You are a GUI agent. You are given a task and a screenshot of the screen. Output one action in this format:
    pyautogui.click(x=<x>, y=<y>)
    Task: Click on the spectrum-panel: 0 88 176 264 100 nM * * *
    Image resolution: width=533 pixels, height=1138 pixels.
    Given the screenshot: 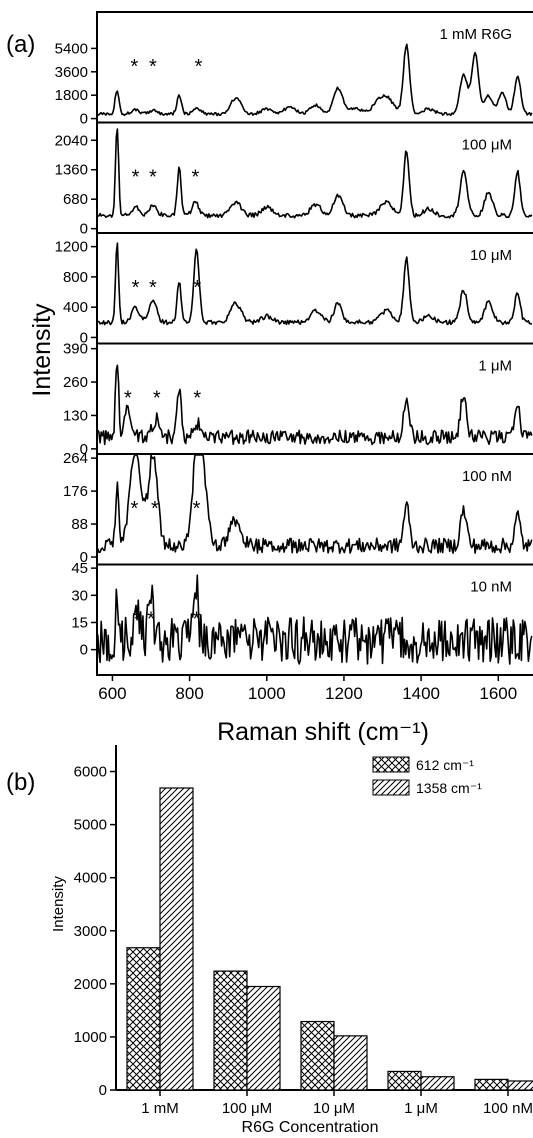 What is the action you would take?
    pyautogui.click(x=298, y=508)
    